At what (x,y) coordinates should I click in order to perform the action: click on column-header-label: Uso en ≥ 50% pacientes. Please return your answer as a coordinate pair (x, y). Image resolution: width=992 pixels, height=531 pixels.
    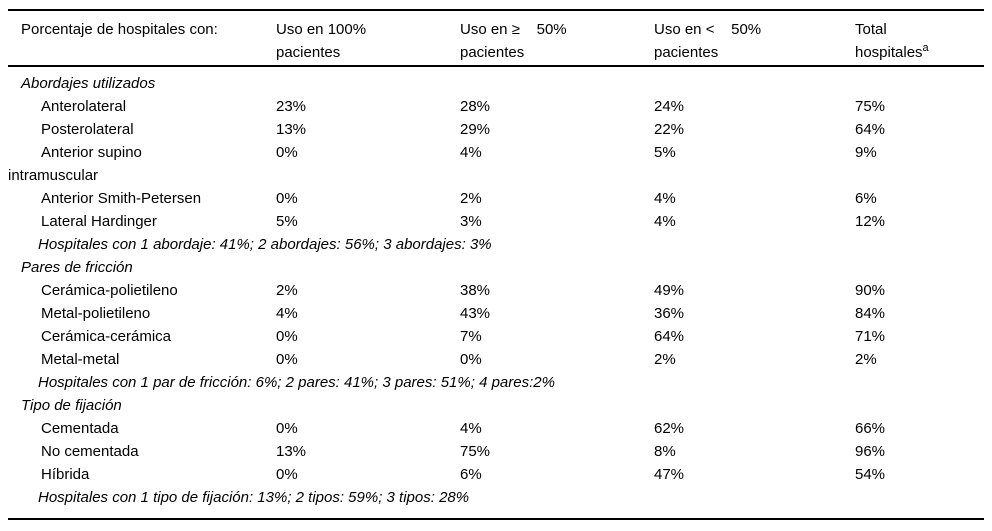
    Looking at the image, I should click on (513, 41).